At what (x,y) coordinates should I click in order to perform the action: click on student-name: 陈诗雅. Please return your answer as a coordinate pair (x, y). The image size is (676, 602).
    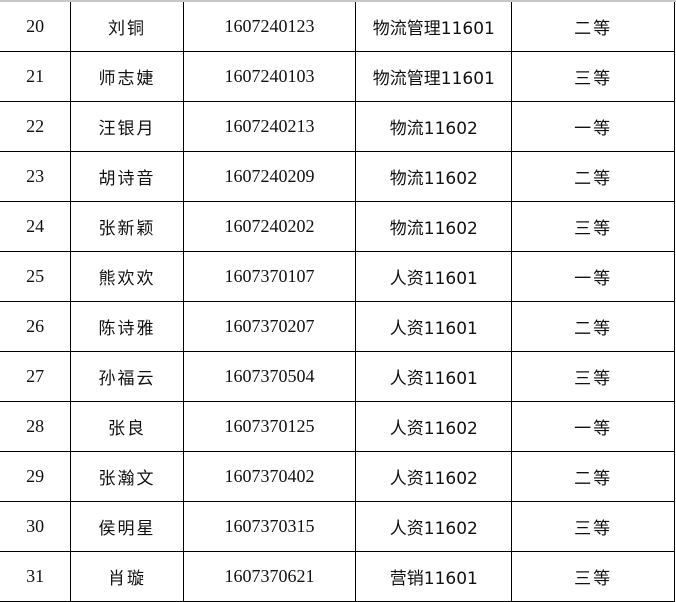
    Looking at the image, I should click on (127, 326).